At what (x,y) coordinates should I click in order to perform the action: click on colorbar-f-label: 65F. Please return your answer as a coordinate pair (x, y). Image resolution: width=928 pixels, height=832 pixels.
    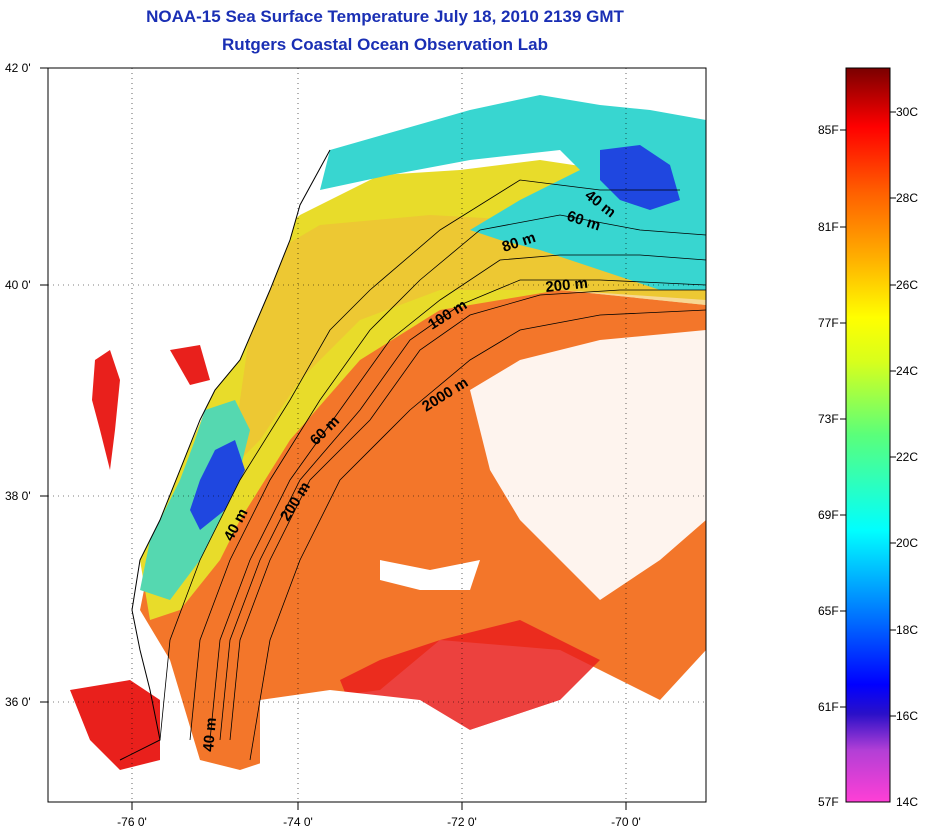
    Looking at the image, I should click on (828, 611).